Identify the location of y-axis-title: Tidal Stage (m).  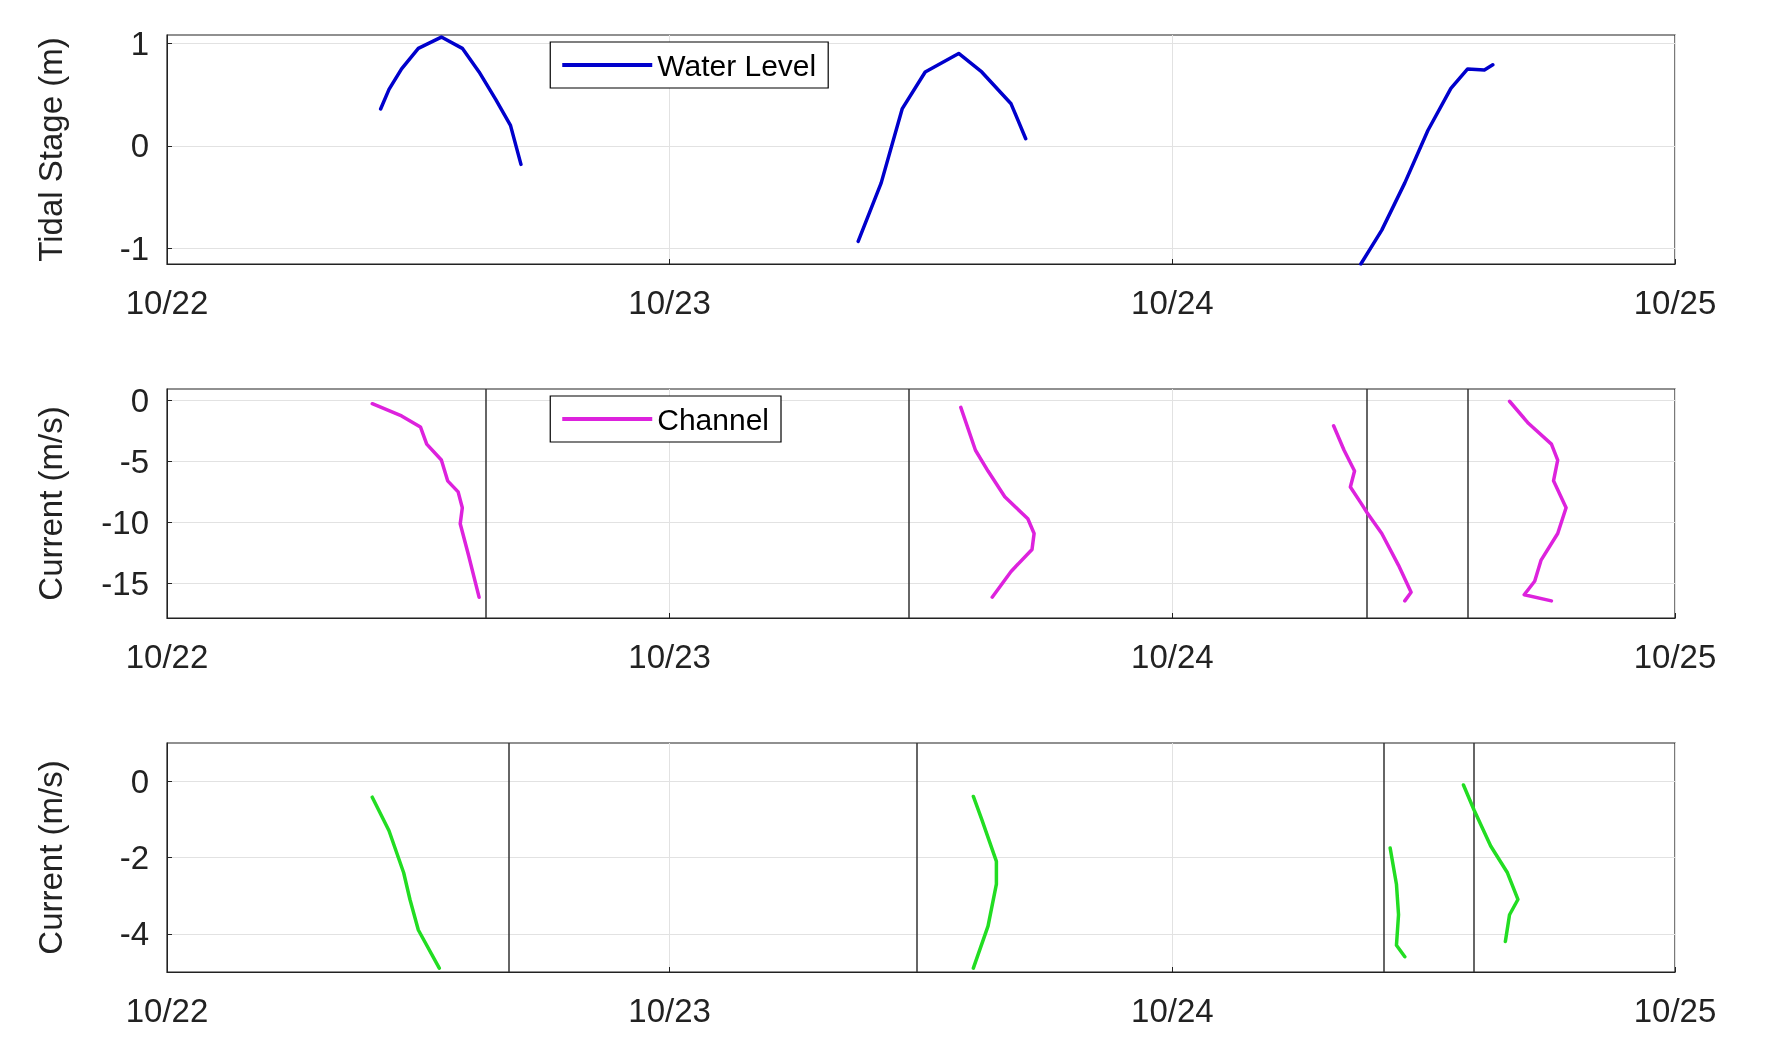
(50, 149).